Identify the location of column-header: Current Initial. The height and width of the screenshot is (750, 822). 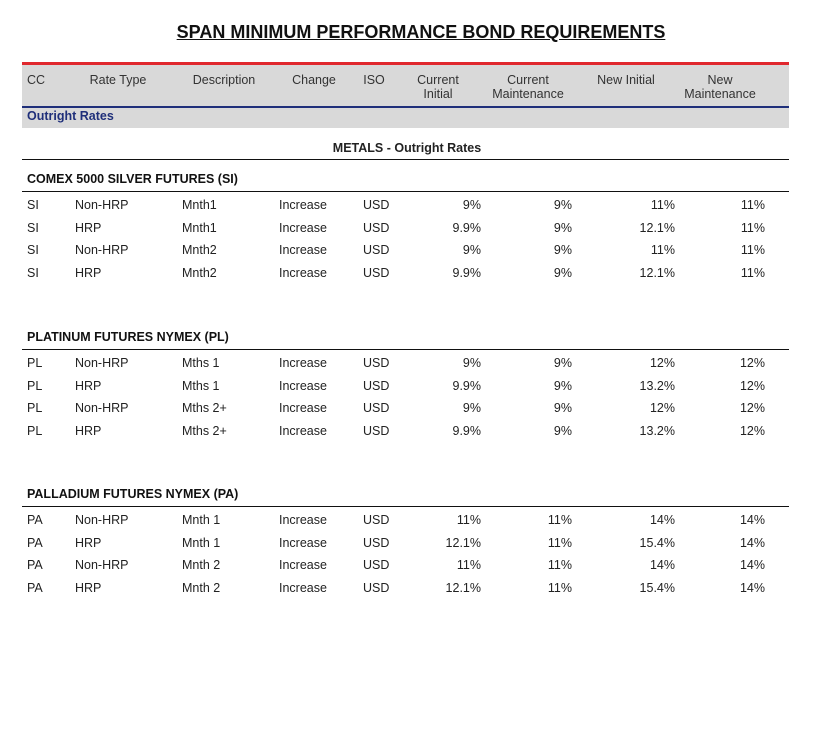
(438, 87).